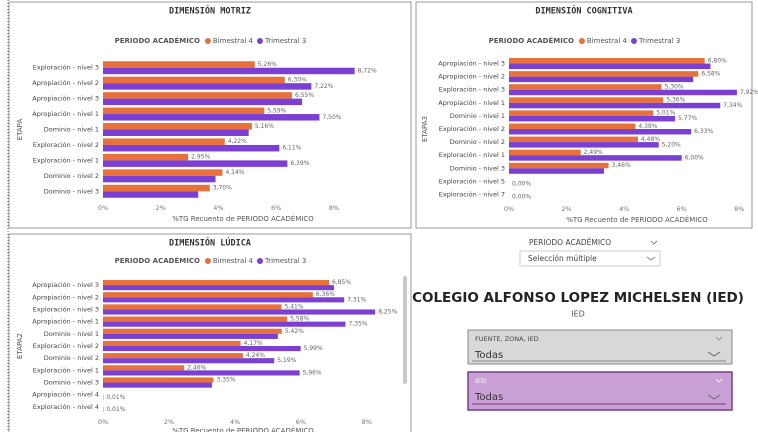 This screenshot has width=758, height=432. I want to click on value-label: 0,01%, so click(115, 409).